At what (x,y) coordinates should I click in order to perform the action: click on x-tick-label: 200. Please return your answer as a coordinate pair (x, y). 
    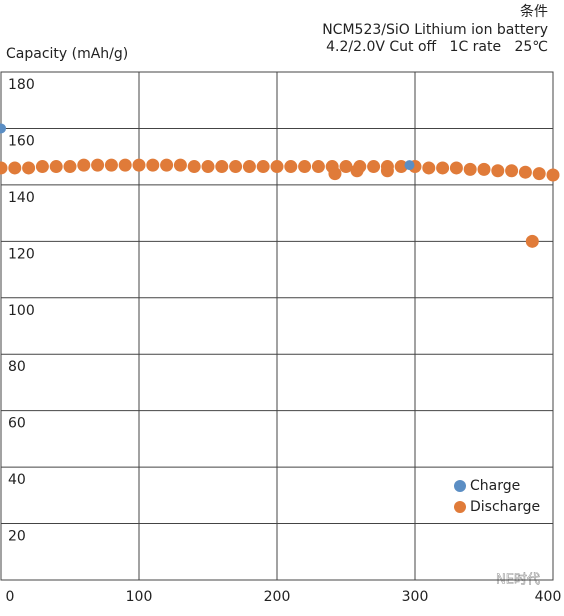
    Looking at the image, I should click on (277, 597).